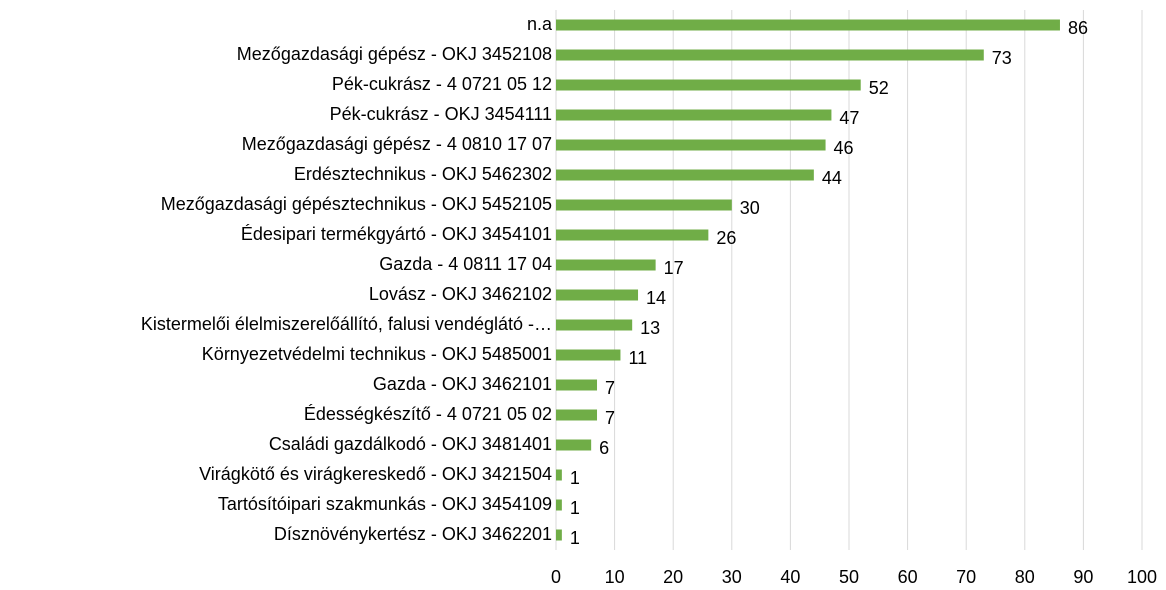  I want to click on value-label: 6, so click(604, 448).